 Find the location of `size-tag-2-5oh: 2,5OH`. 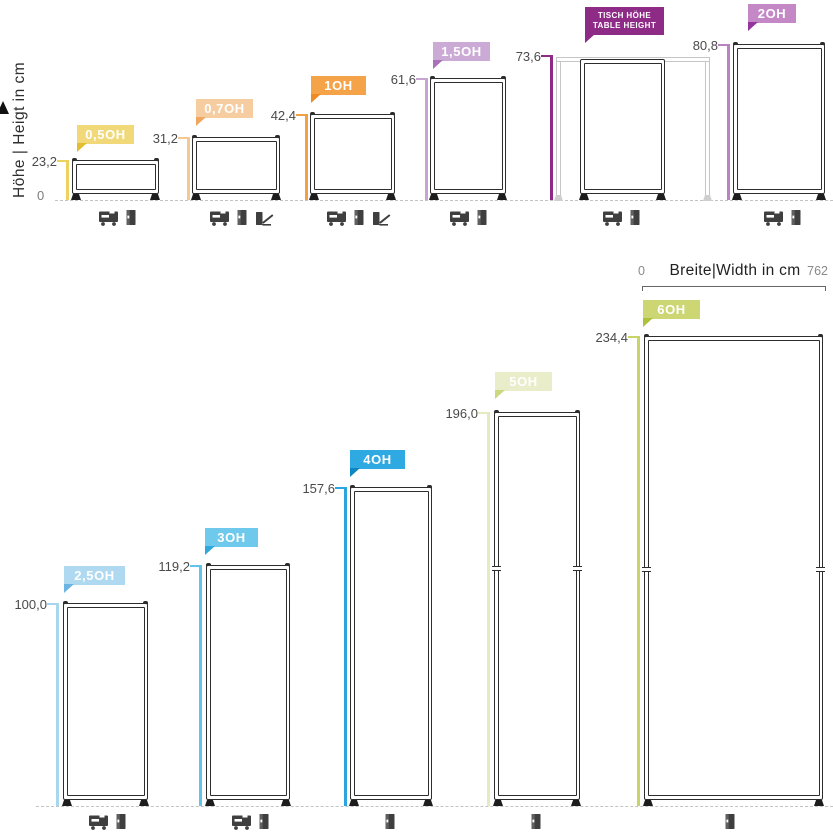

size-tag-2-5oh: 2,5OH is located at coordinates (94, 579).